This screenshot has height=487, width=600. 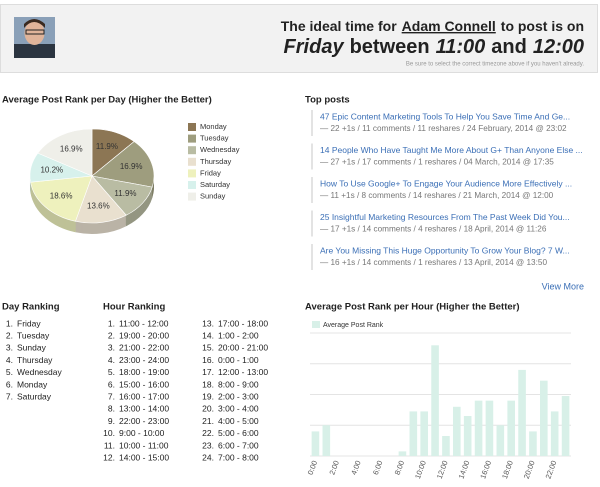 I want to click on pie-label: 13.6%, so click(x=98, y=206).